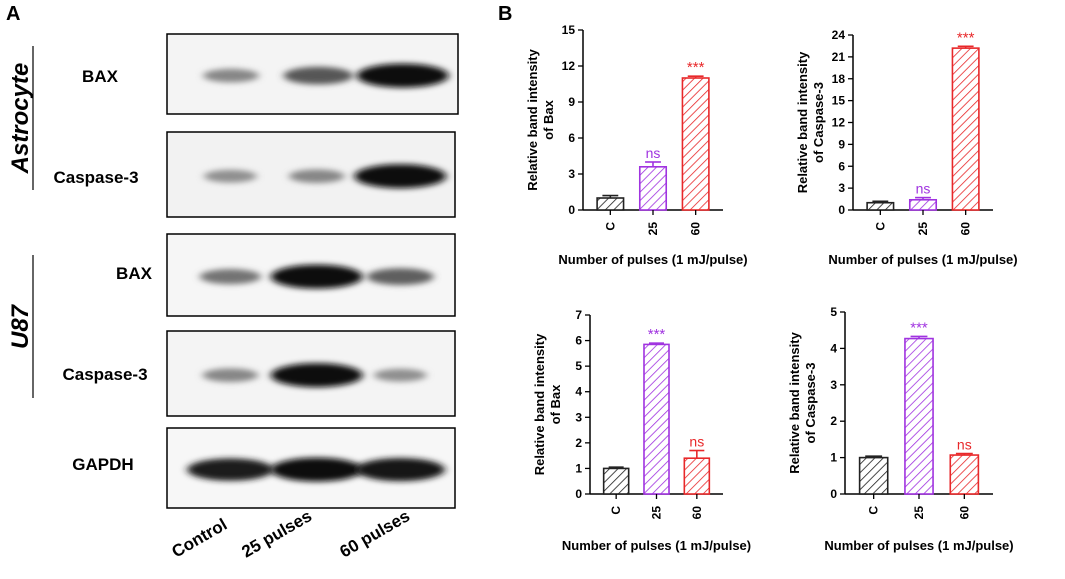  What do you see at coordinates (200, 538) in the screenshot?
I see `lane-label-control: Control` at bounding box center [200, 538].